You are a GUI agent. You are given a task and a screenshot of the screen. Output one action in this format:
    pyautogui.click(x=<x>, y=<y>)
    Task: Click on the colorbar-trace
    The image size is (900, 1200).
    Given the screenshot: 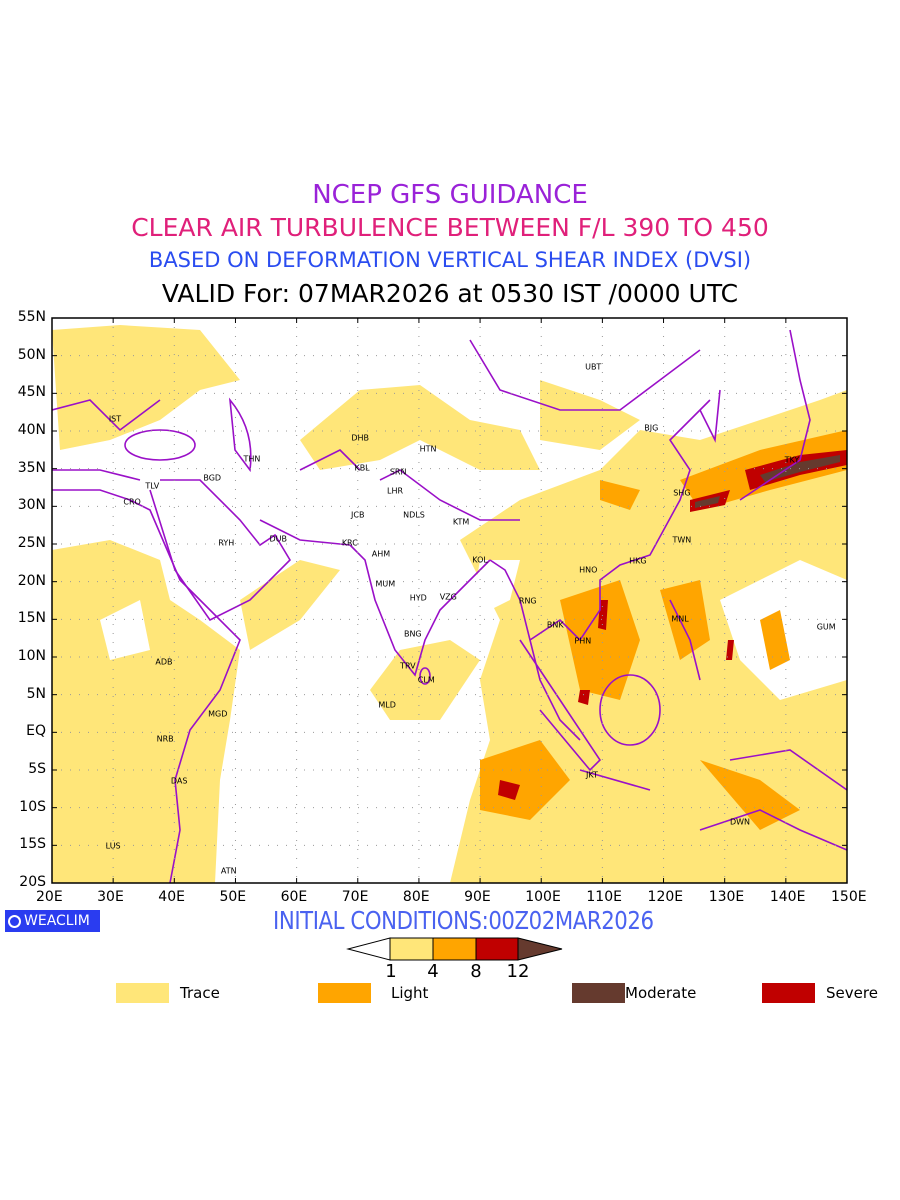 What is the action you would take?
    pyautogui.click(x=411, y=949)
    